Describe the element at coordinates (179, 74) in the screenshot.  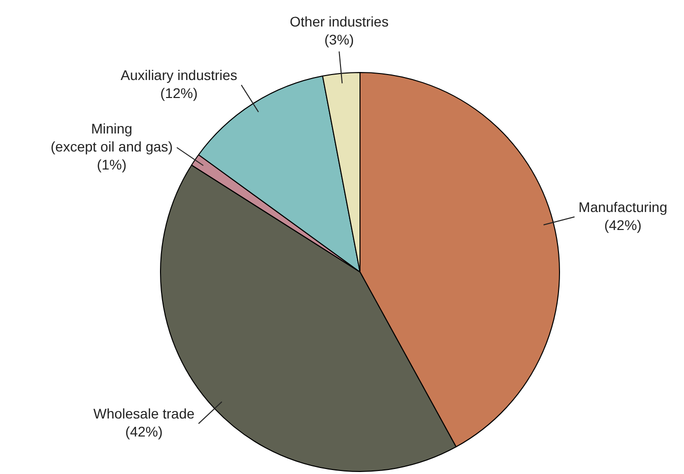
I see `slice-label: Auxiliary industries` at that location.